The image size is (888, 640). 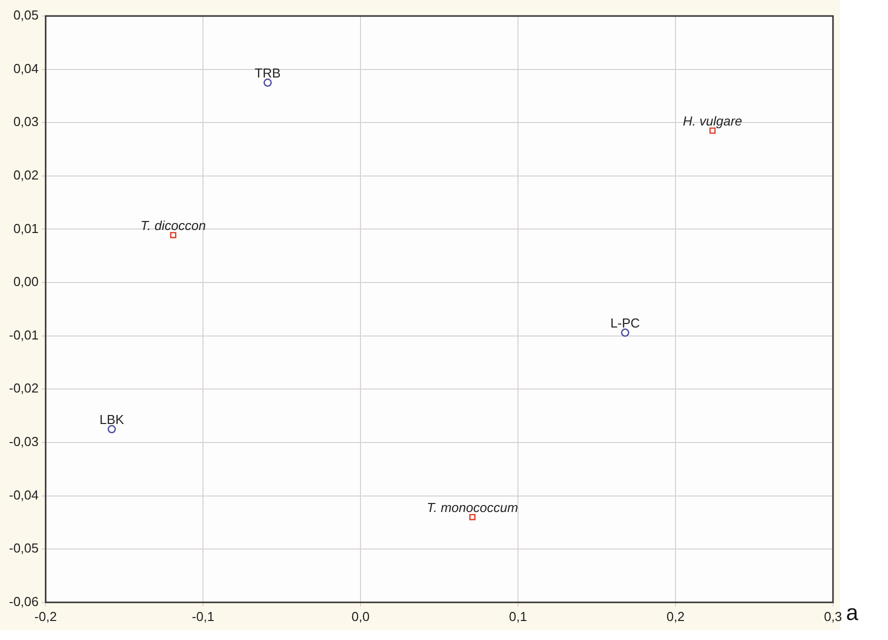 I want to click on annotation: T. dicoccon, so click(x=173, y=226).